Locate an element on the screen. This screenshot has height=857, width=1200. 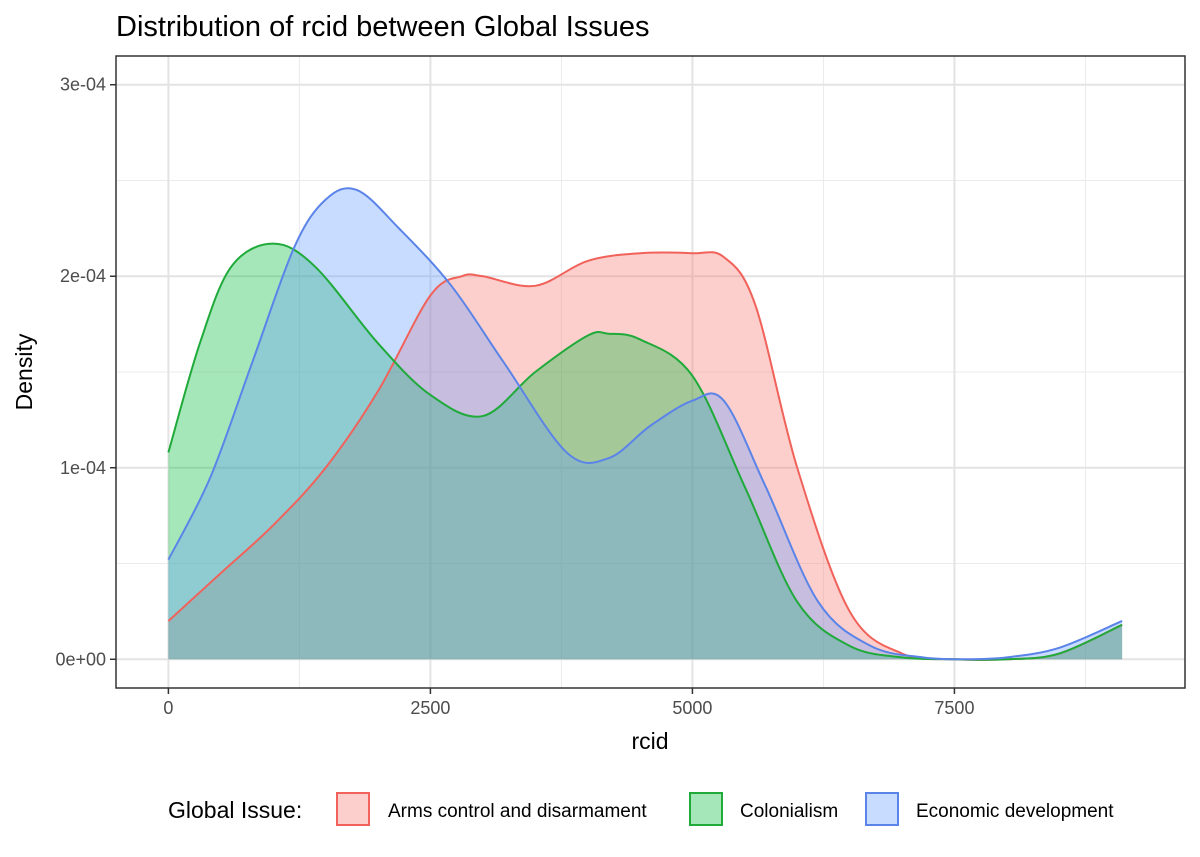
x-tick-label: 0 is located at coordinates (168, 708).